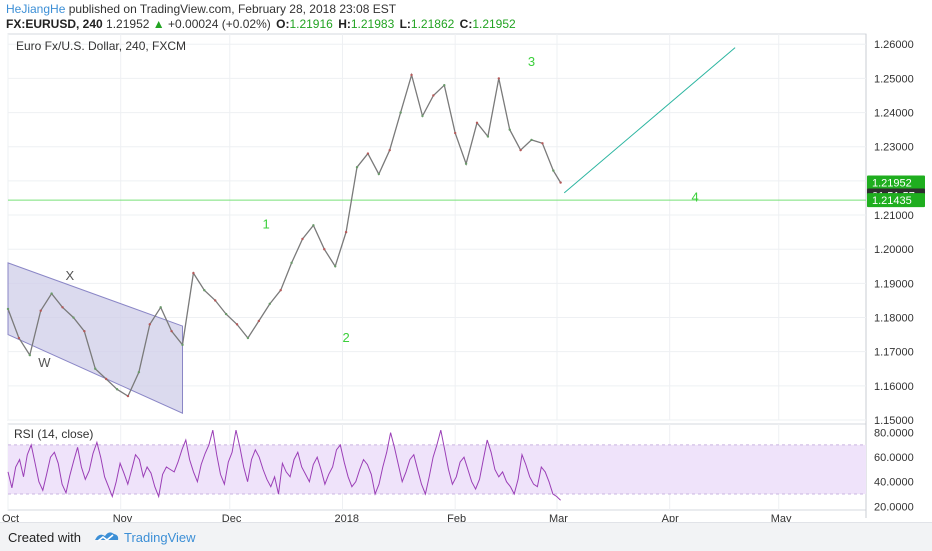 The height and width of the screenshot is (551, 932). I want to click on wave-label-1: 1, so click(266, 224).